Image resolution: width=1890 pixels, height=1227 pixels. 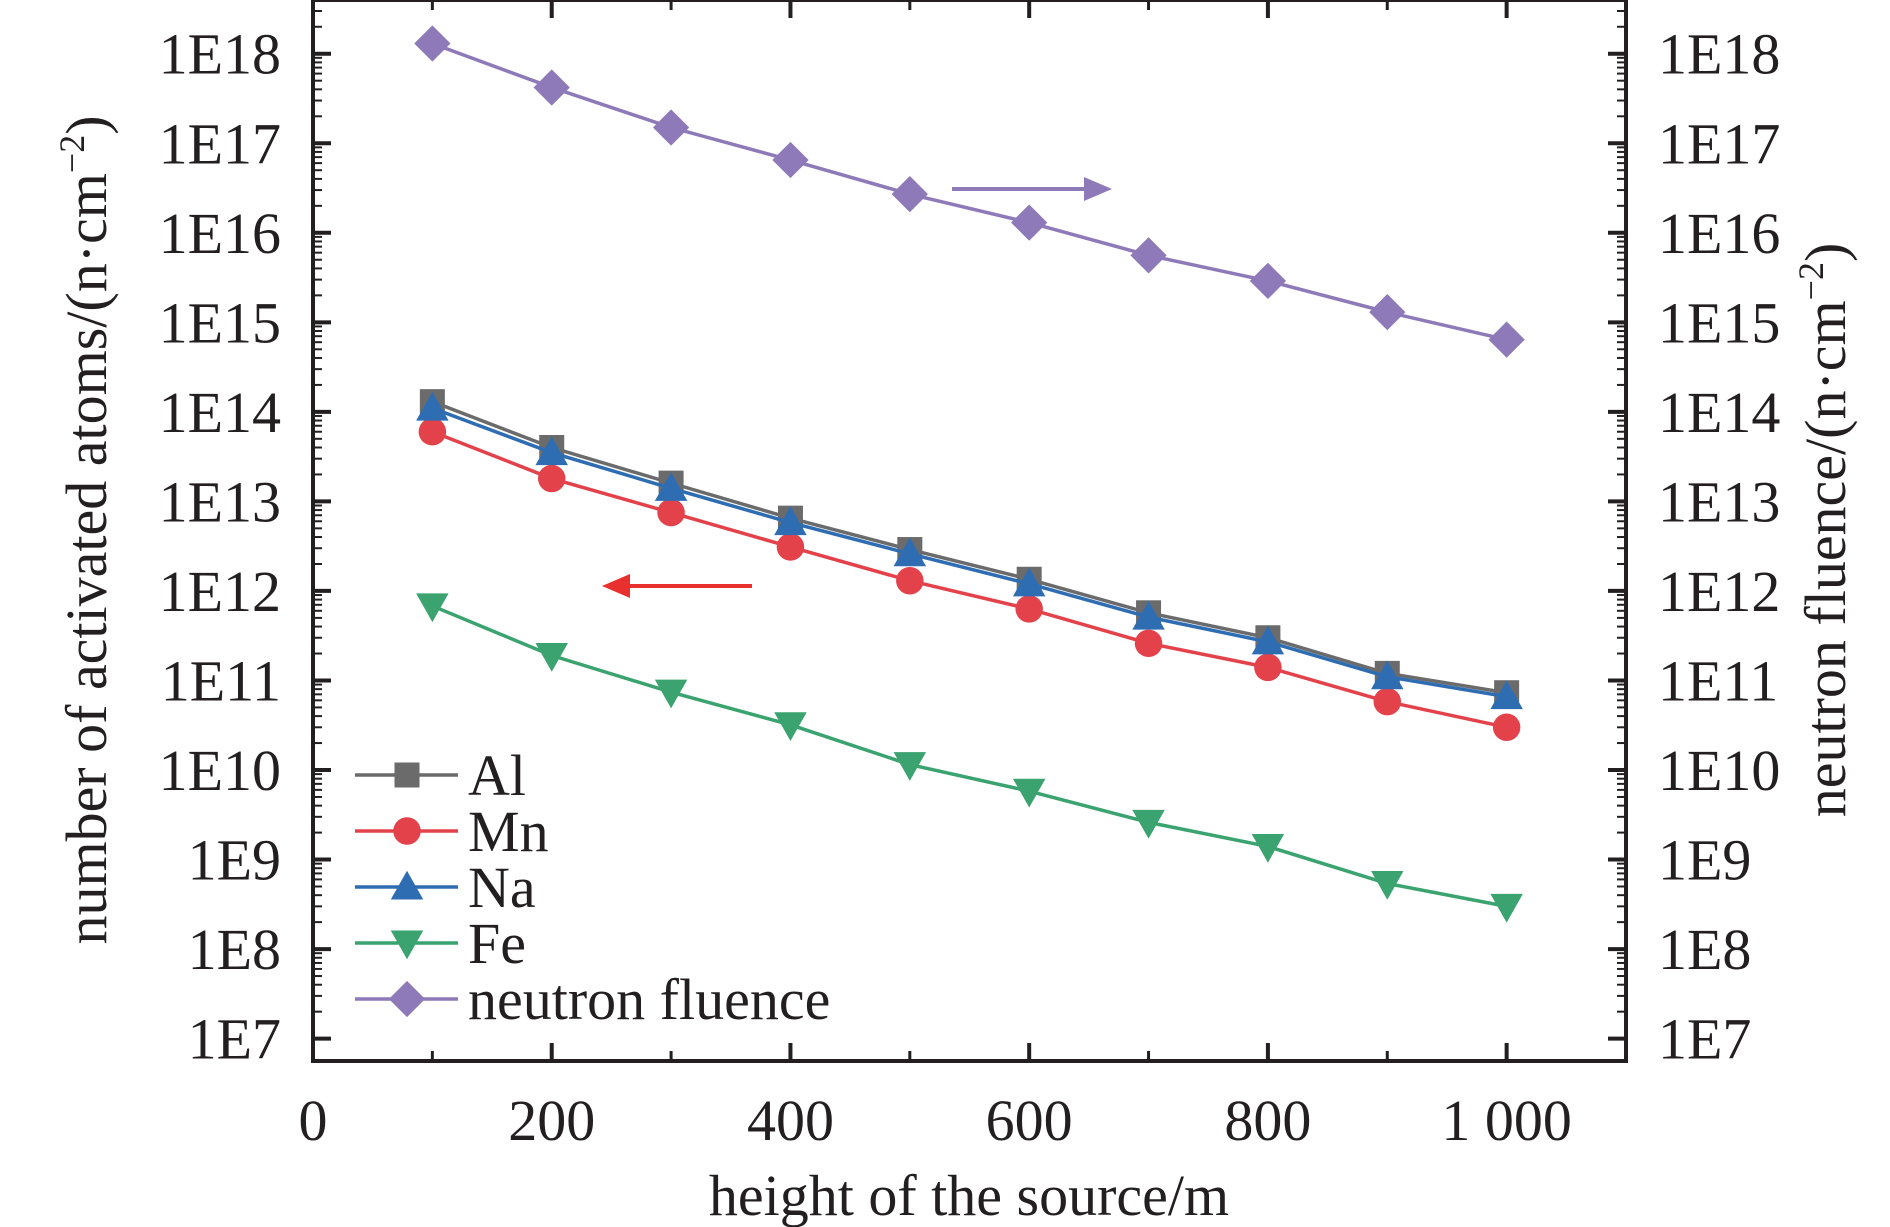 I want to click on y-tick-label-left: 1E7, so click(x=234, y=1039).